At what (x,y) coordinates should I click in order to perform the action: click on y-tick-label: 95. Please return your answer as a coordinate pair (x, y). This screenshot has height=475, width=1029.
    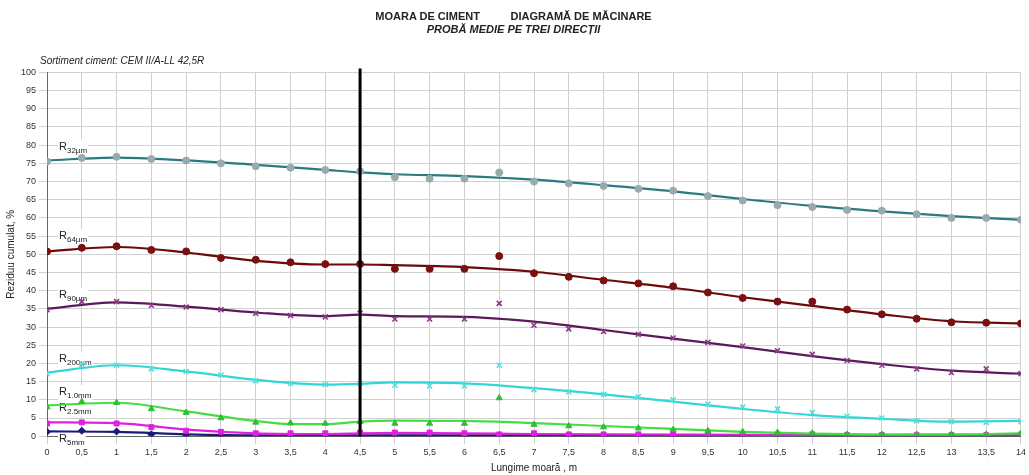
    Looking at the image, I should click on (31, 90).